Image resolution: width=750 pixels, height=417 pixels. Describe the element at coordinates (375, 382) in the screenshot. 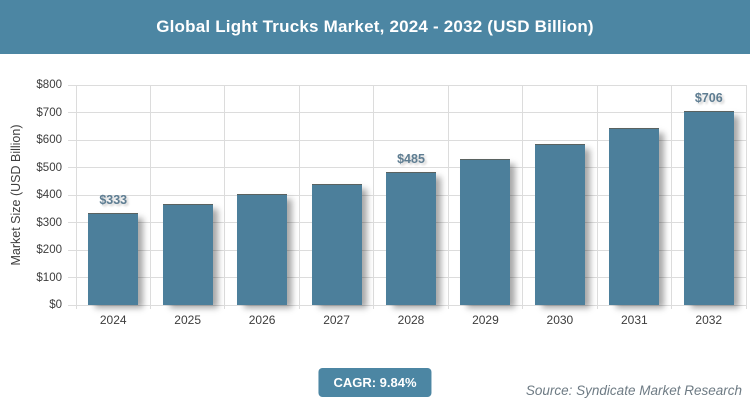

I see `cagr-badge: CAGR: 9.84%` at that location.